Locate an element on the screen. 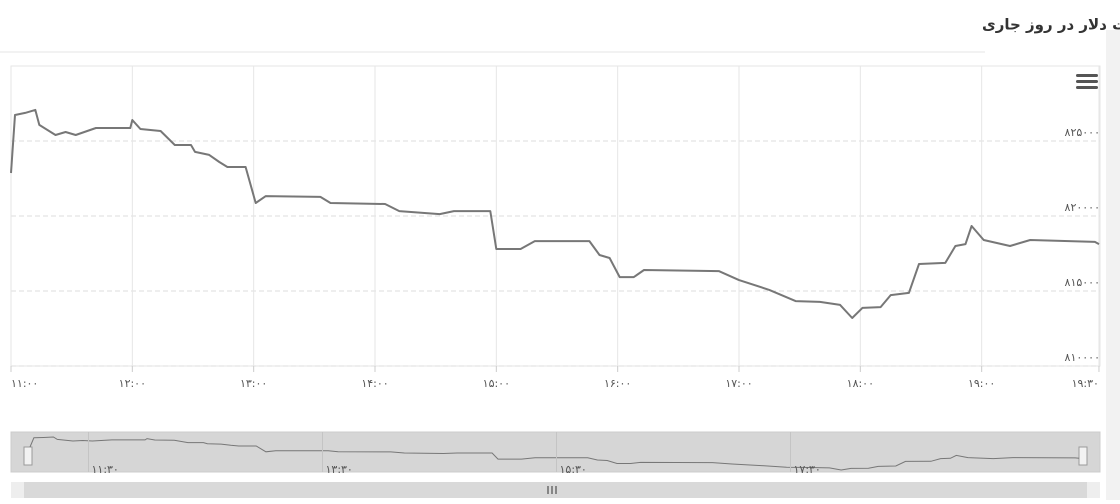 Image resolution: width=1120 pixels, height=504 pixels. navigator-tick-label: ۱۱:۳۰ is located at coordinates (105, 469).